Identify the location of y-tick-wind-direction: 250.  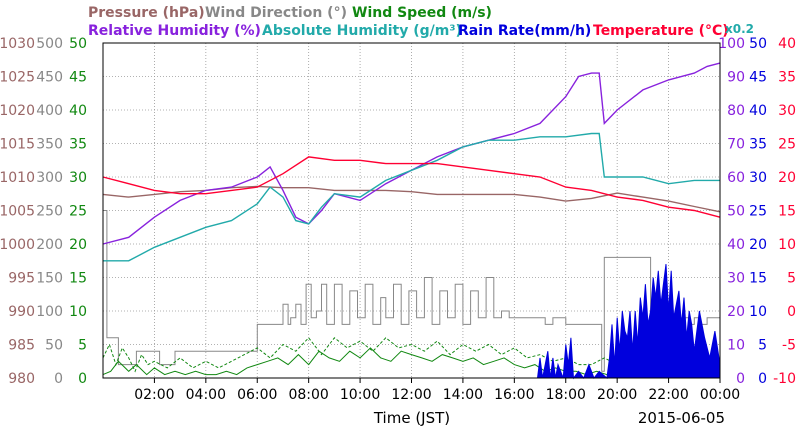
(49, 212).